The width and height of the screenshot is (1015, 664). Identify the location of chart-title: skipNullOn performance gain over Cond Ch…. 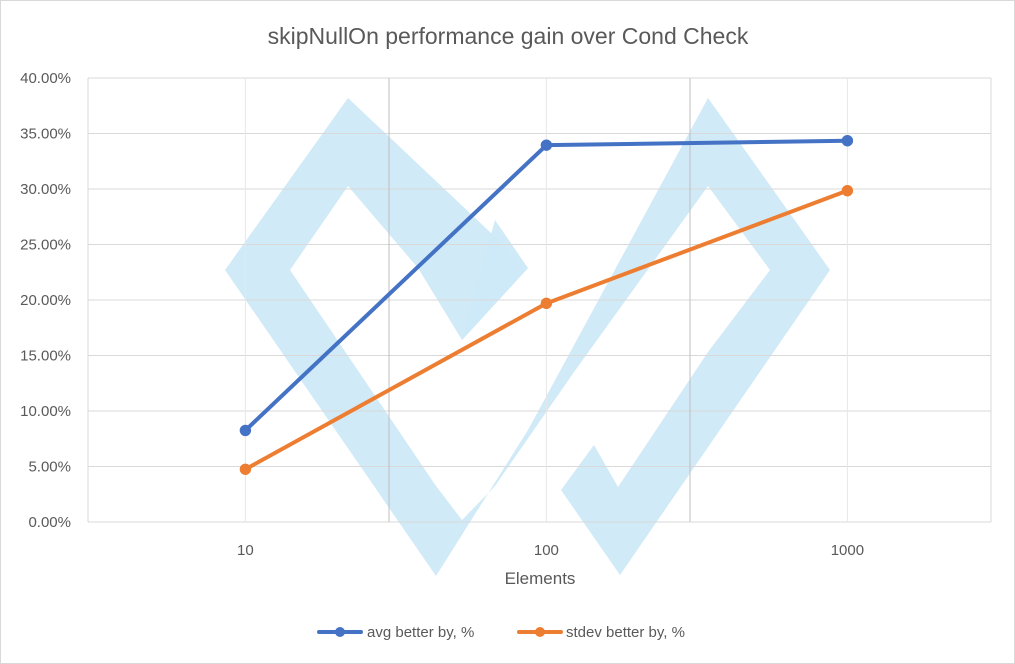
(508, 36).